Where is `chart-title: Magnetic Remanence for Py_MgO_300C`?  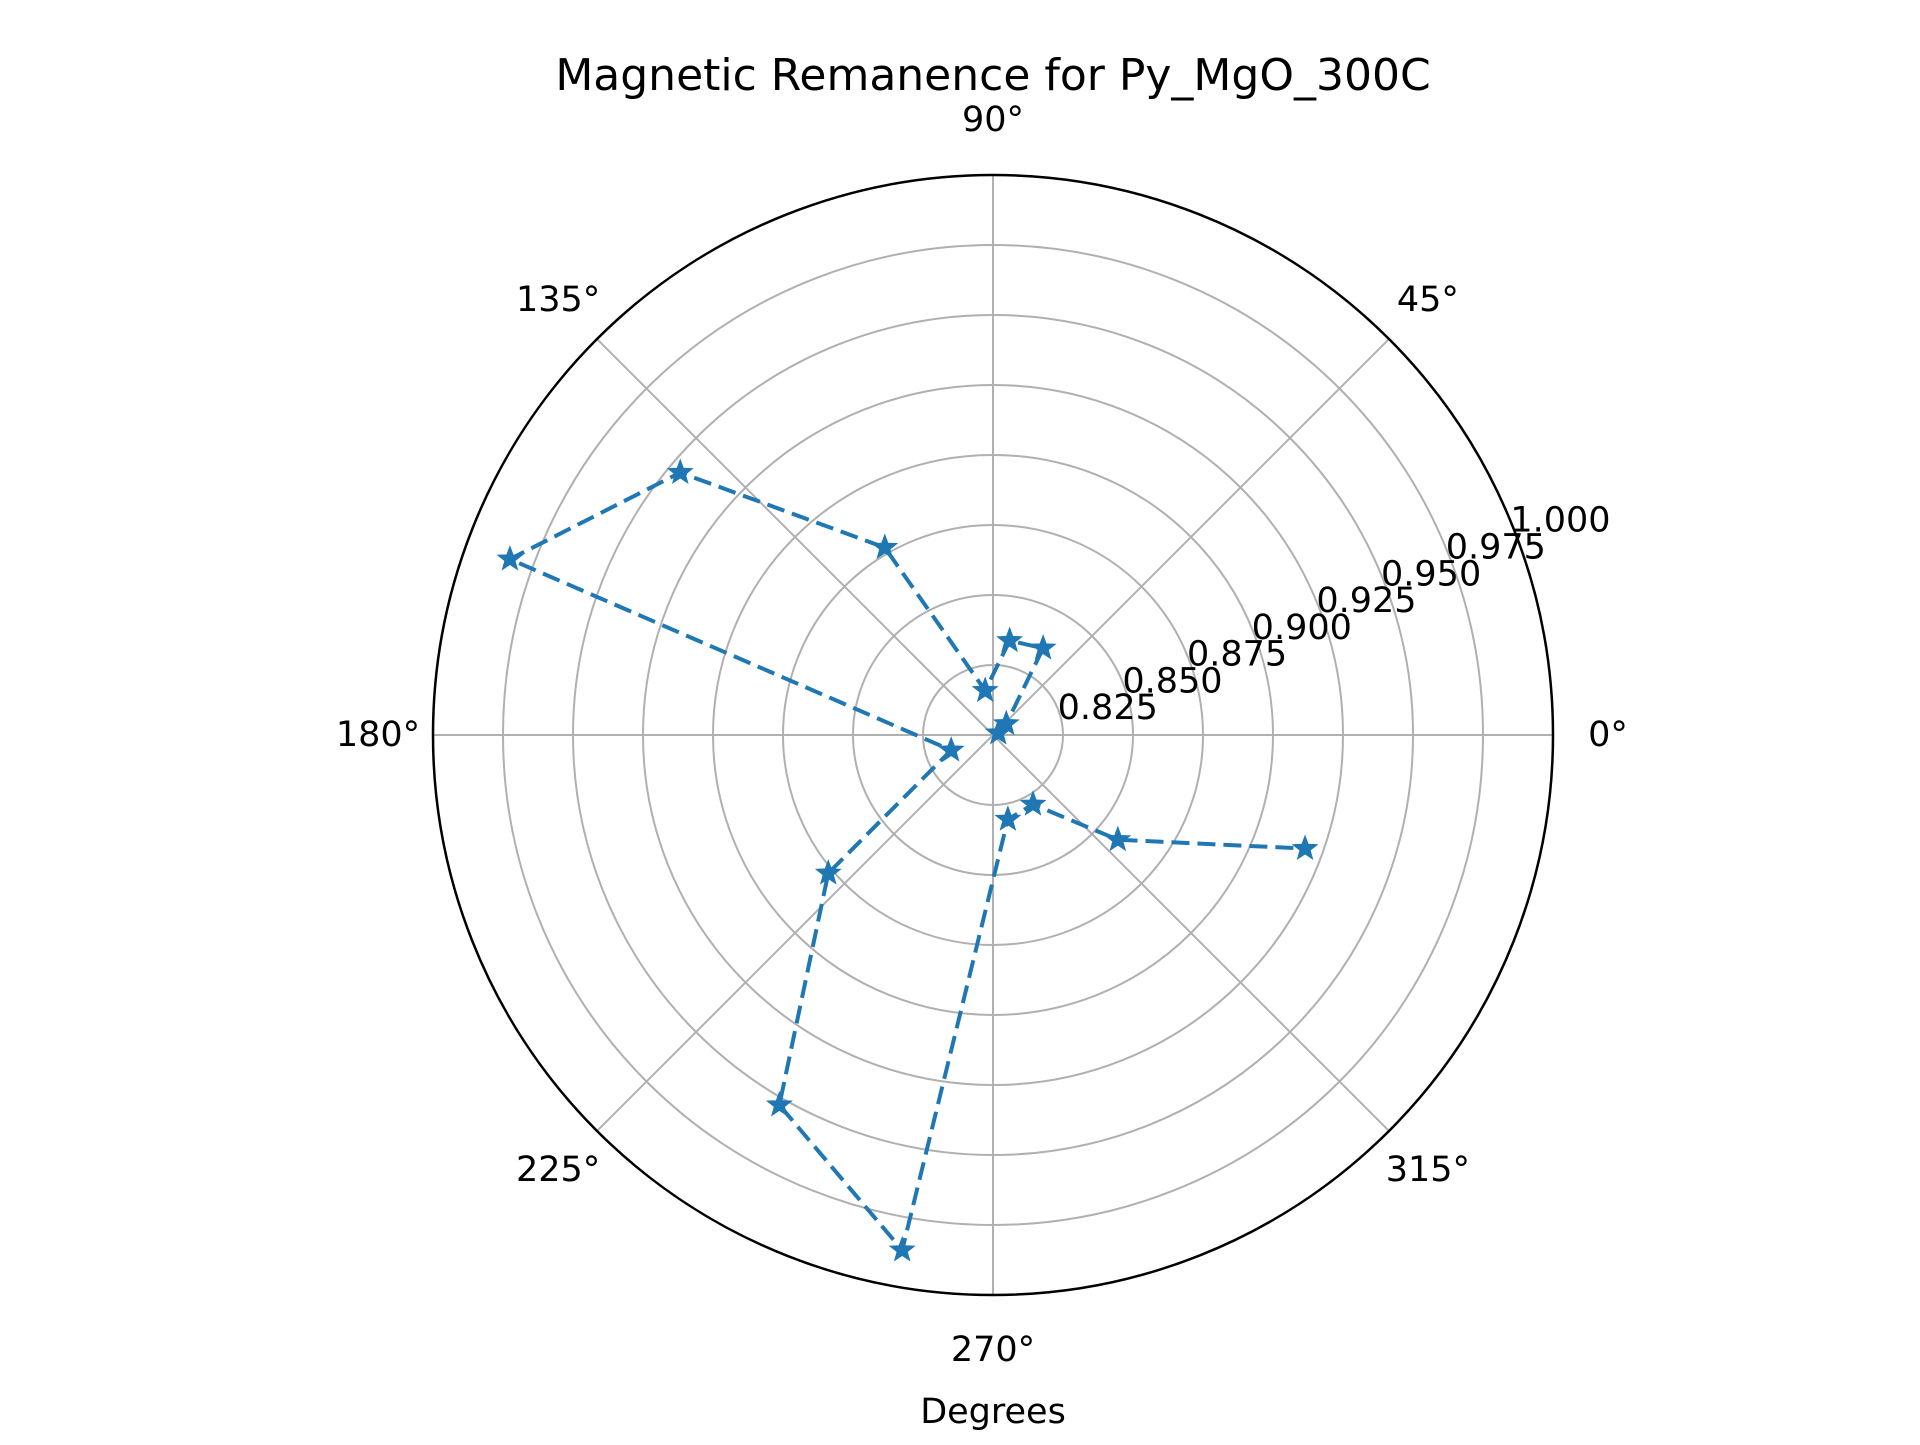
chart-title: Magnetic Remanence for Py_MgO_300C is located at coordinates (992, 75).